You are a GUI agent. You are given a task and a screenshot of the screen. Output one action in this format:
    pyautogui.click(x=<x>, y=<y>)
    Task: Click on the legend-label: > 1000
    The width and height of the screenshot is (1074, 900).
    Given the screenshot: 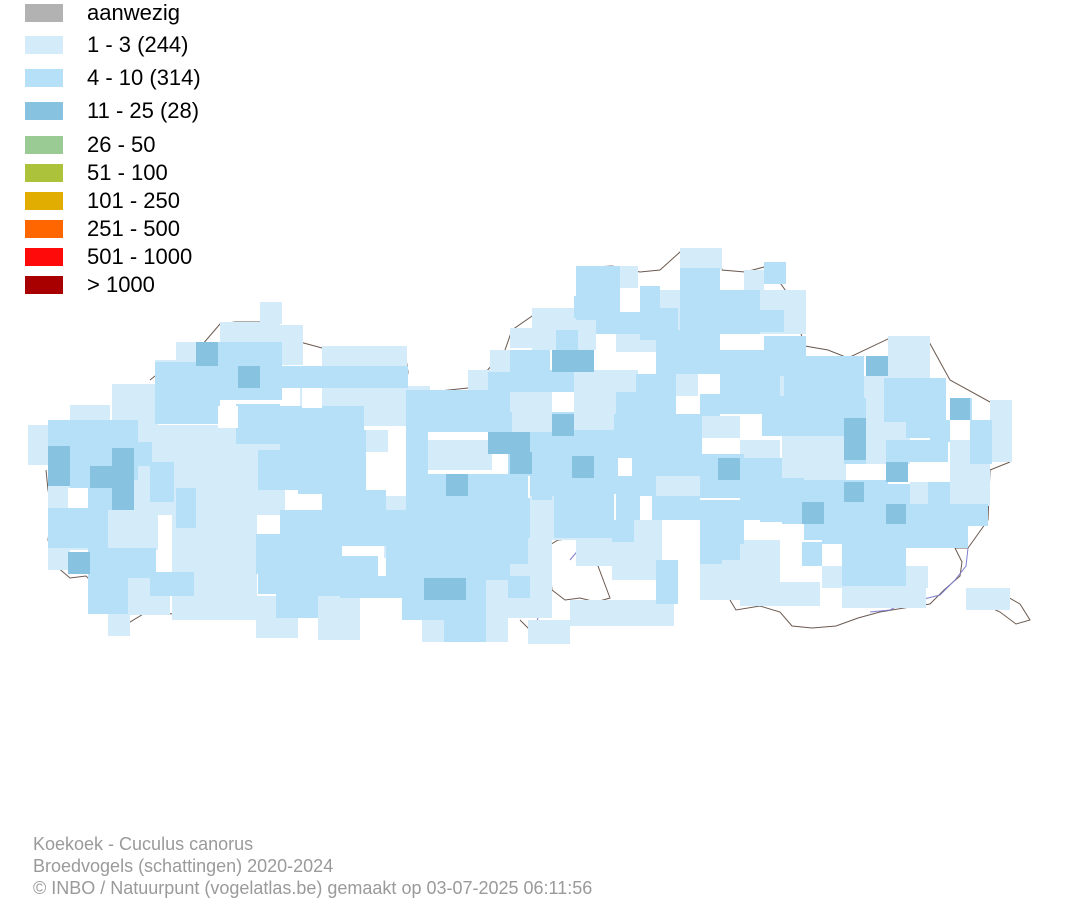 What is the action you would take?
    pyautogui.click(x=121, y=284)
    